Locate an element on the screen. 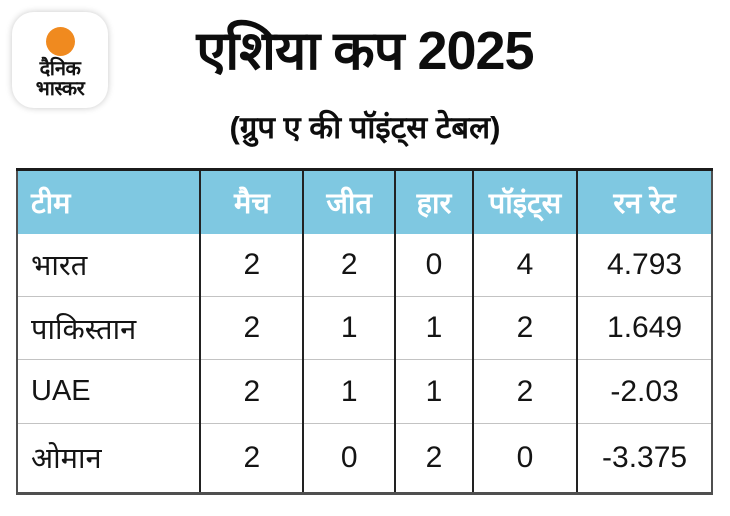  table-row-oman: ओमान 2 0 2 0 -3.375 is located at coordinates (364, 458).